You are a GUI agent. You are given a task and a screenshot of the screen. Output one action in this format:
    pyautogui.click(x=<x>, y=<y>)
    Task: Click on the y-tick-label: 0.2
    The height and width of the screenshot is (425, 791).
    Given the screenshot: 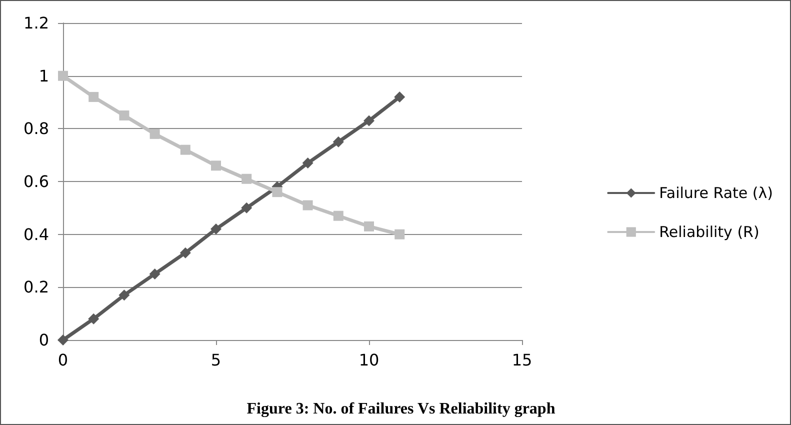 What is the action you would take?
    pyautogui.click(x=36, y=287)
    